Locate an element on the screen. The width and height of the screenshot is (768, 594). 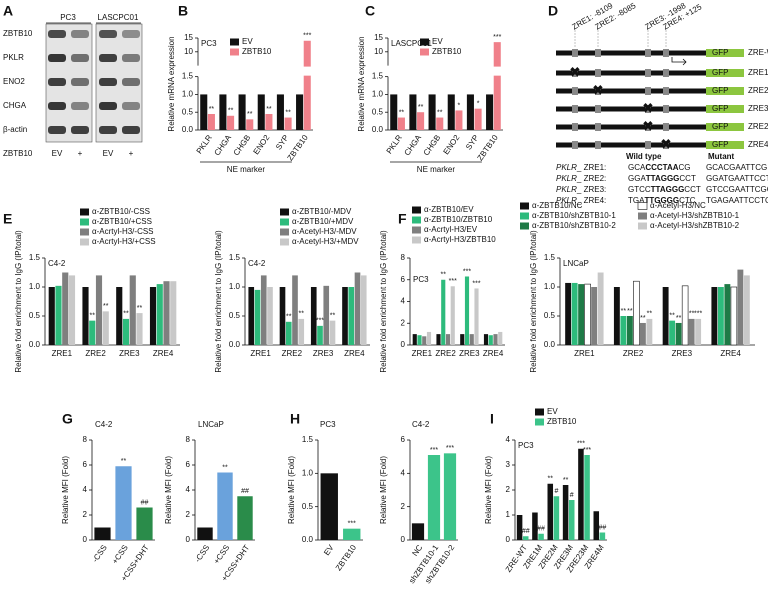
x-tick-label: ZBTB10 is located at coordinates (488, 148).